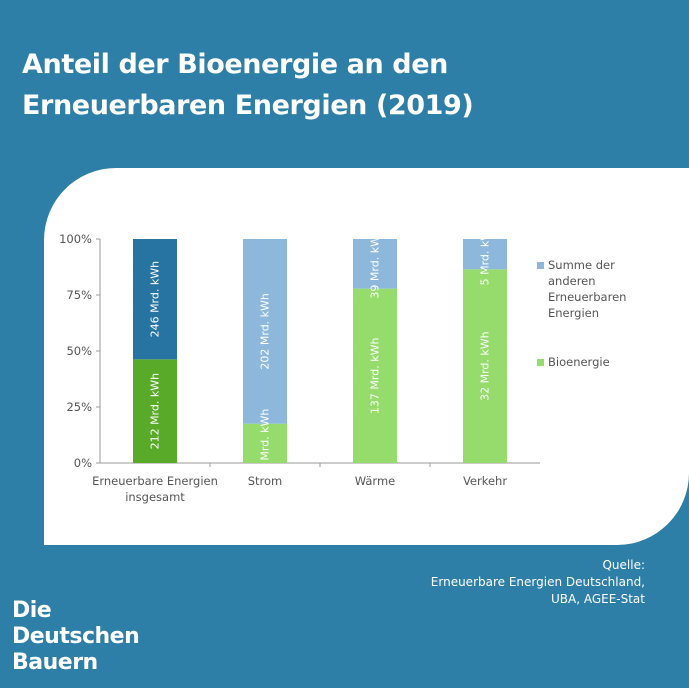 This screenshot has width=689, height=688. What do you see at coordinates (485, 481) in the screenshot?
I see `x-category-label: Verkehr` at bounding box center [485, 481].